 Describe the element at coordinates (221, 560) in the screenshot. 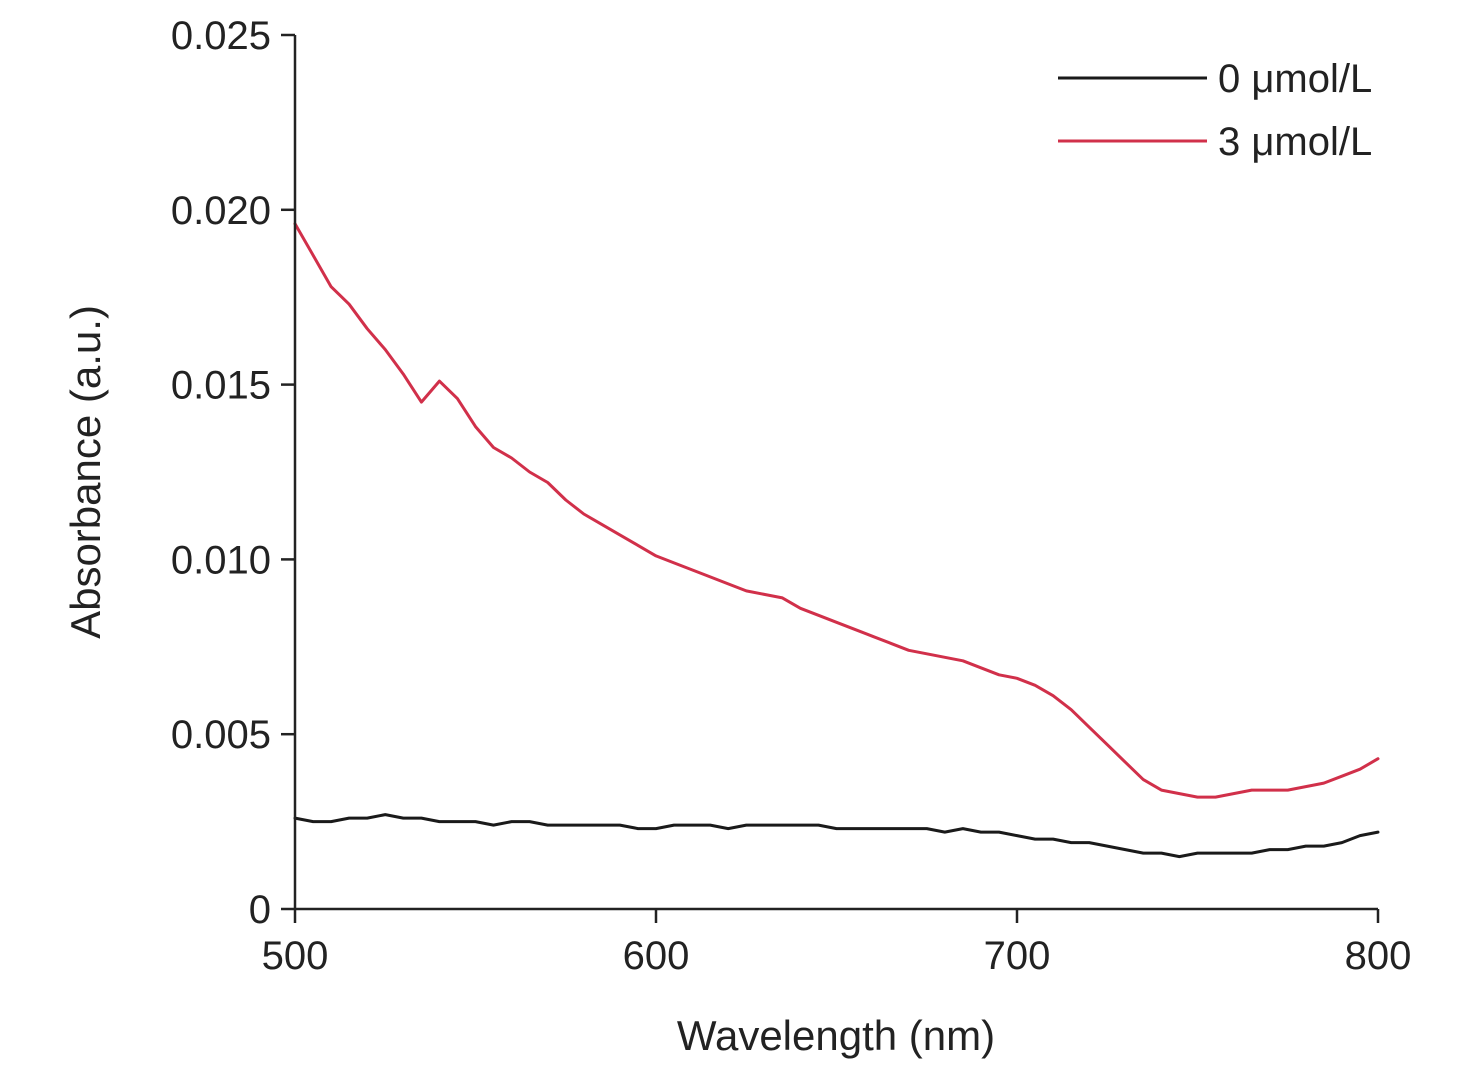

I see `y-tick-label: 0.010` at that location.